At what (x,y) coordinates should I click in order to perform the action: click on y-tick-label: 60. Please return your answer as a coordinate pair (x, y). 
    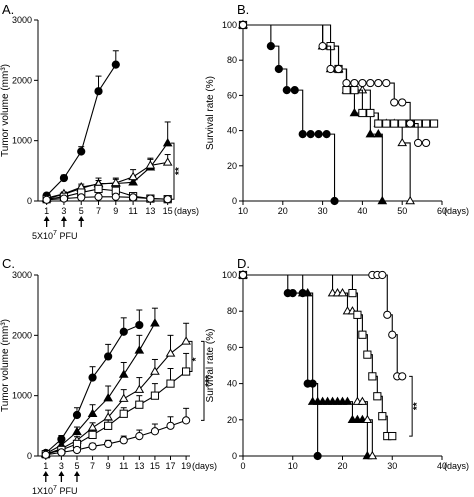
    Looking at the image, I should click on (232, 347).